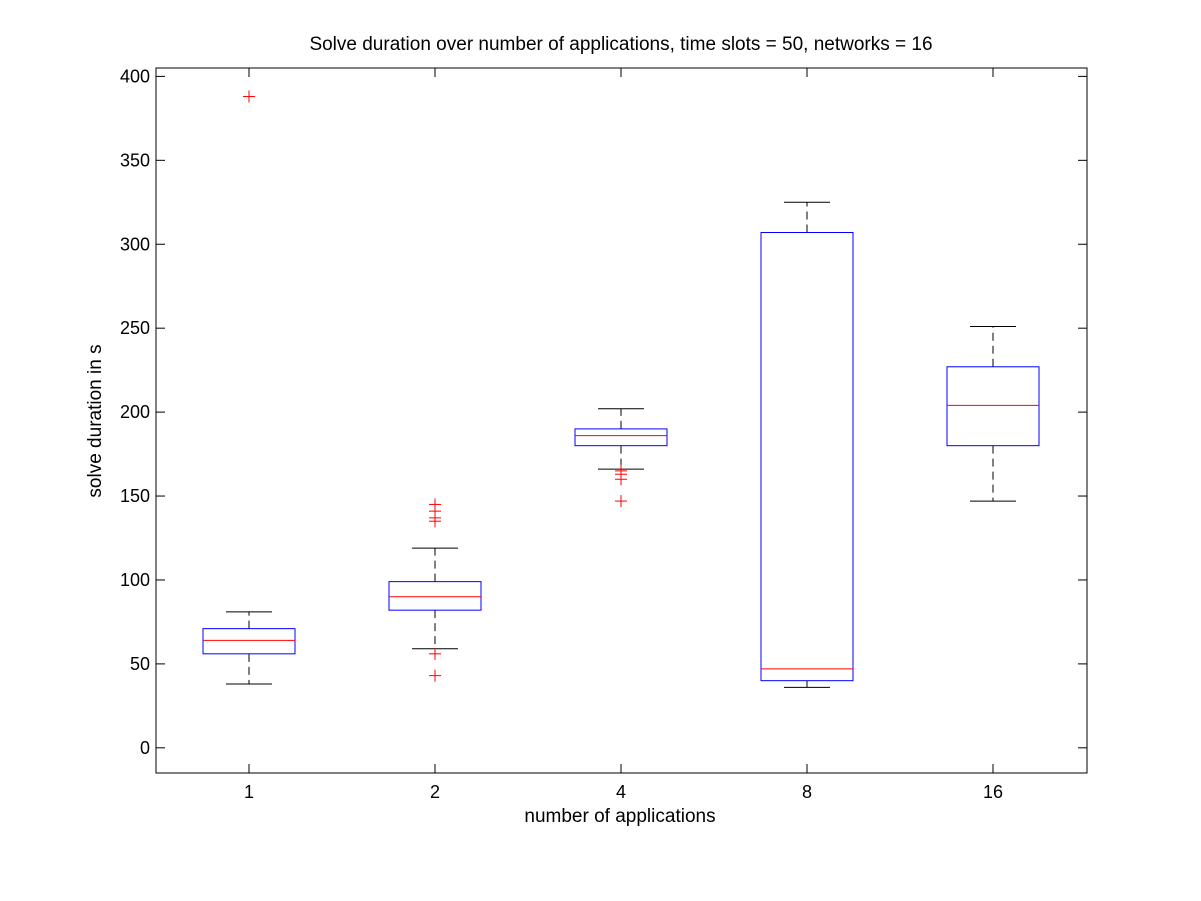  I want to click on x-axis-label: number of applications, so click(619, 816).